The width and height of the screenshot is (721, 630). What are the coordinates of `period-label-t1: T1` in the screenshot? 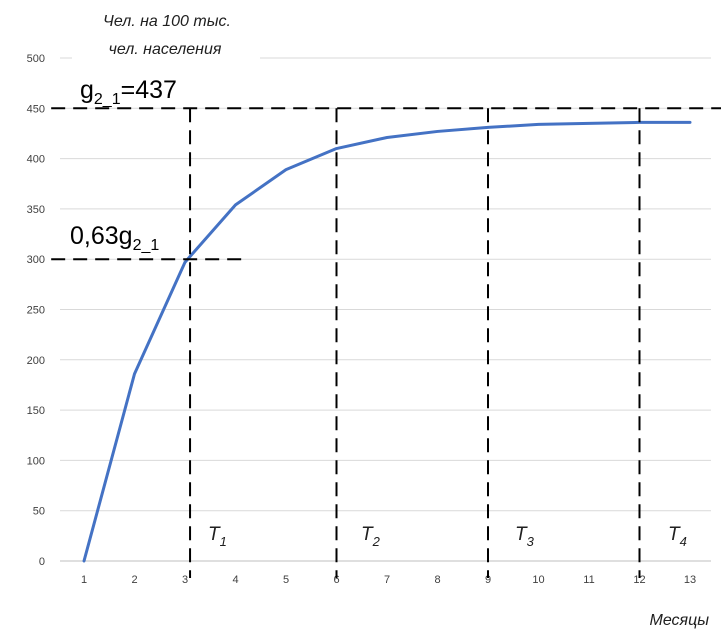 It's located at (217, 536).